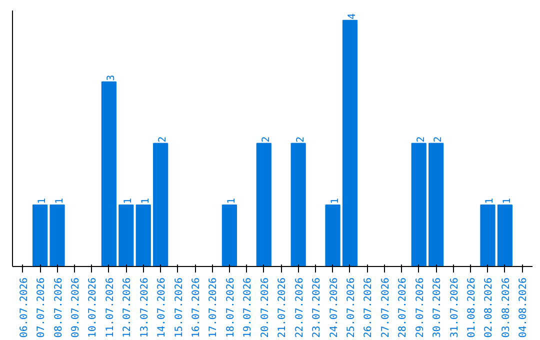 The image size is (540, 340). Describe the element at coordinates (438, 307) in the screenshot. I see `x-tick-label: 30.07.2026` at that location.